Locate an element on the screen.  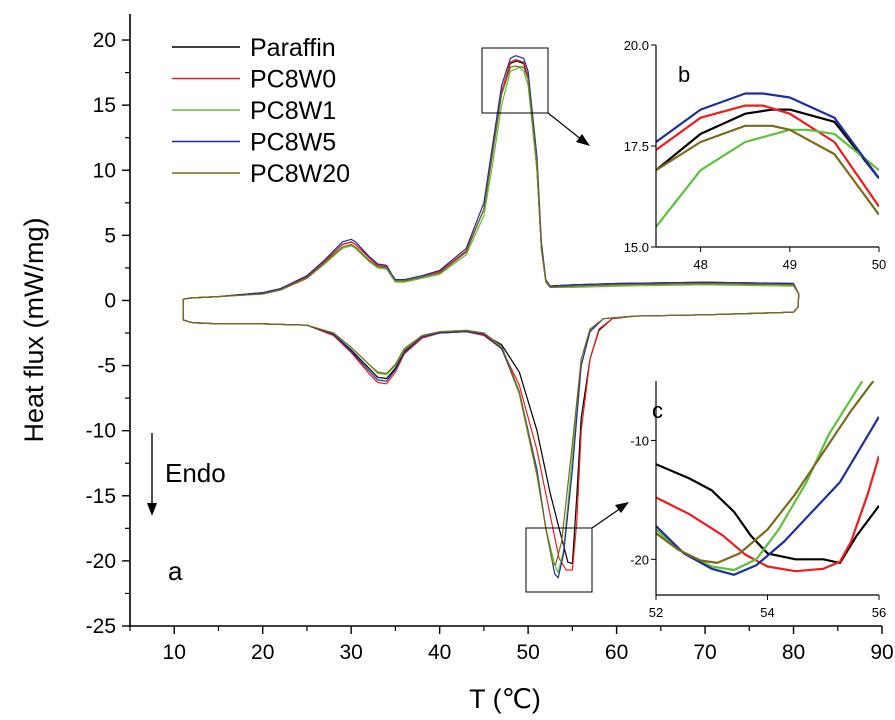
y-tick-label-5: 5 is located at coordinates (110, 235).